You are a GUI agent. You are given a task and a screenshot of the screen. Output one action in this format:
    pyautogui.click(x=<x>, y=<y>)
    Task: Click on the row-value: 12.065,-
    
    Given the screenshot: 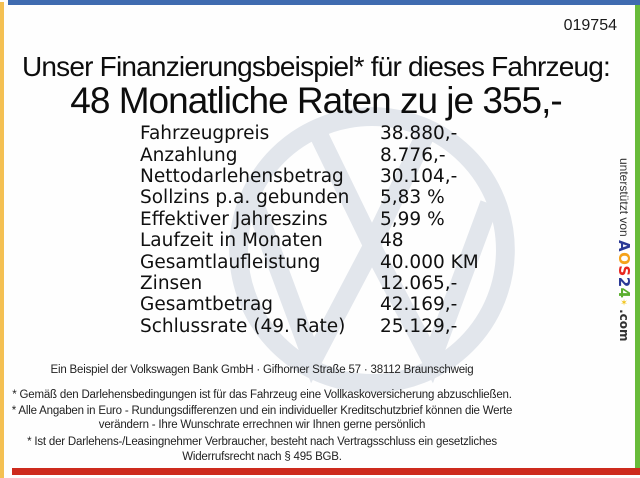 What is the action you would take?
    pyautogui.click(x=419, y=283)
    